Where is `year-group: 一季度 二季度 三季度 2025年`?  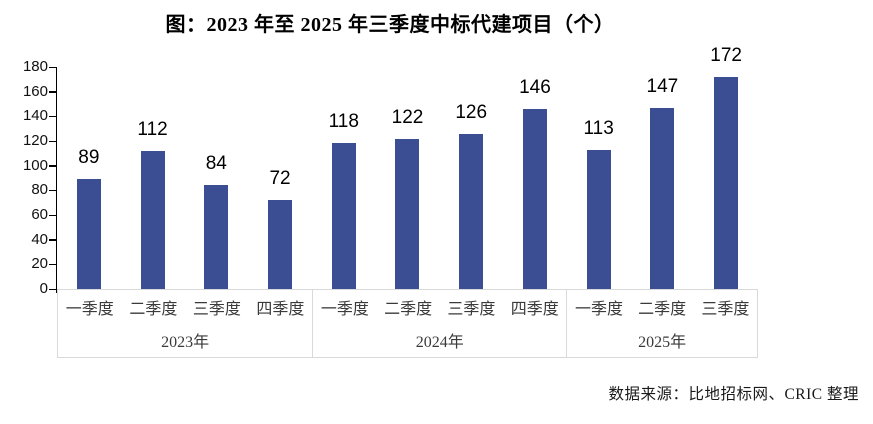
year-group: 一季度 二季度 三季度 2025年 is located at coordinates (661, 323).